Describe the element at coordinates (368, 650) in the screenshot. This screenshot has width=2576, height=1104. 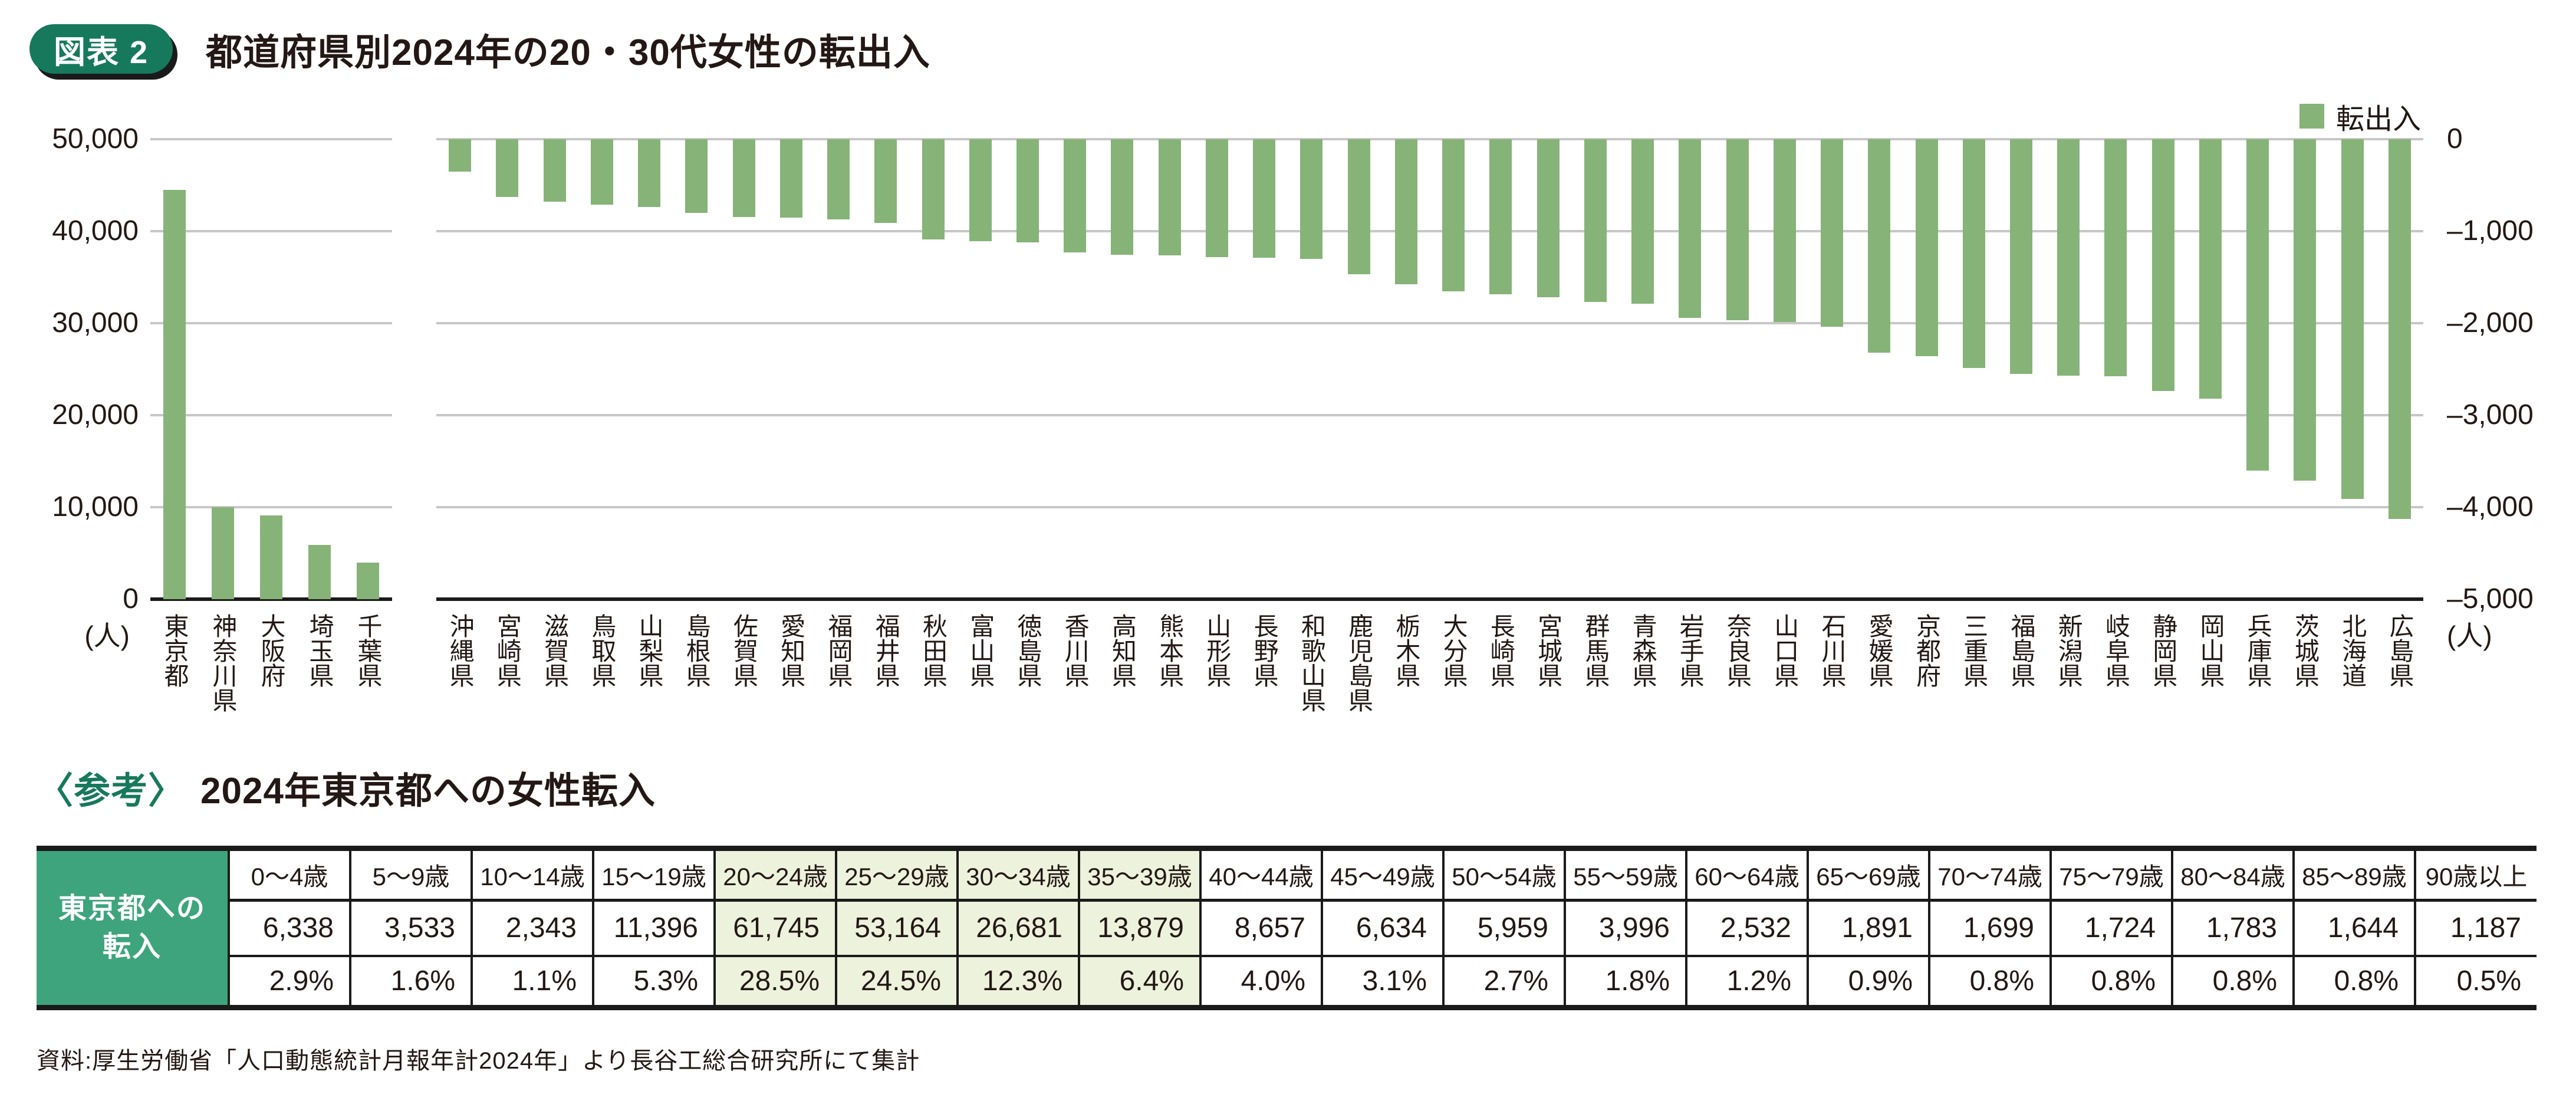
I see `category-label: 千葉県` at that location.